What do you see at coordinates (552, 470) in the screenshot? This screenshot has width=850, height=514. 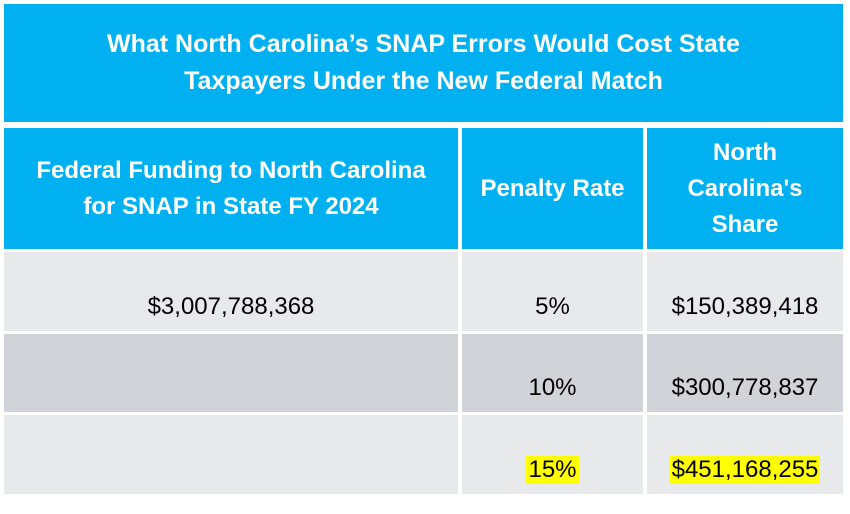 I see `penalty-rate-value-highlighted: 15%` at bounding box center [552, 470].